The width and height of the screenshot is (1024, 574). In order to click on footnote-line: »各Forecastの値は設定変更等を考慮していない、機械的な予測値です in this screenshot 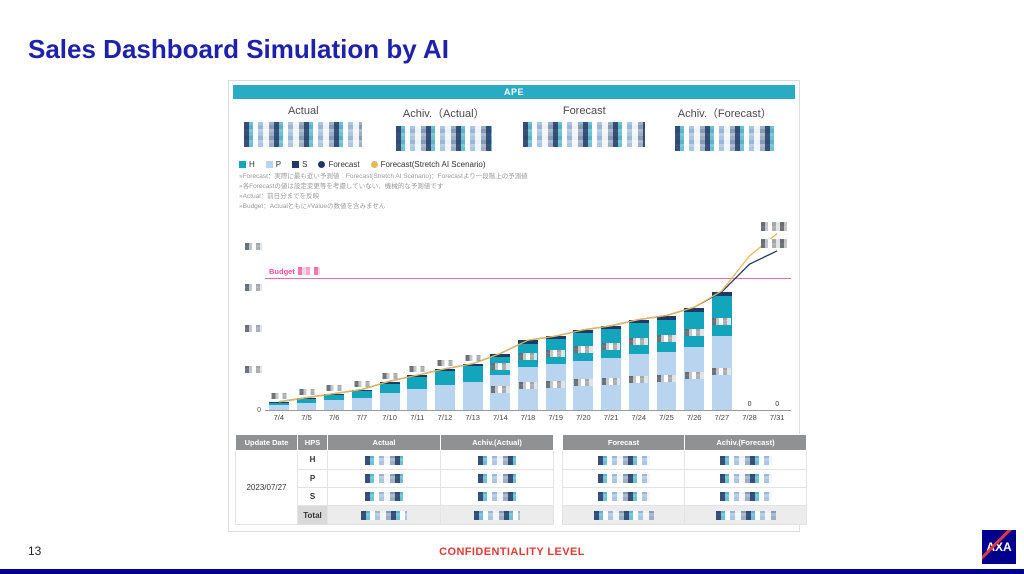, I will do `click(341, 187)`.